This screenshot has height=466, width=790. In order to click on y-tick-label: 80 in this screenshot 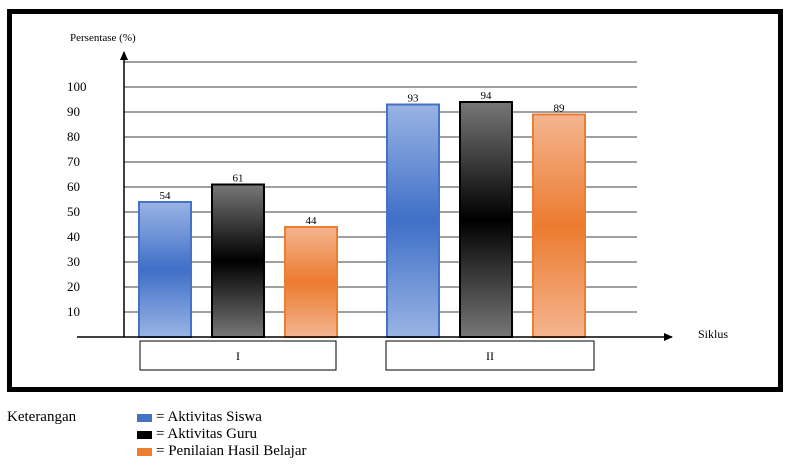, I will do `click(73, 136)`.